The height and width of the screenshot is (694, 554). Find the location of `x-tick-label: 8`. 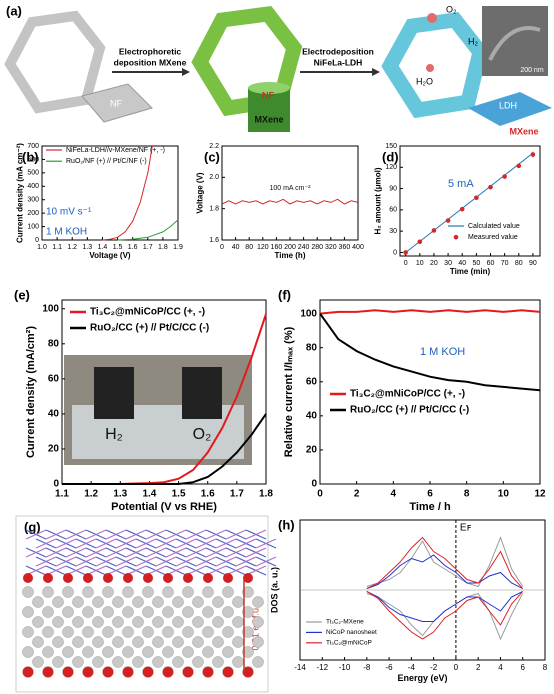

x-tick-label: 8 is located at coordinates (545, 667).